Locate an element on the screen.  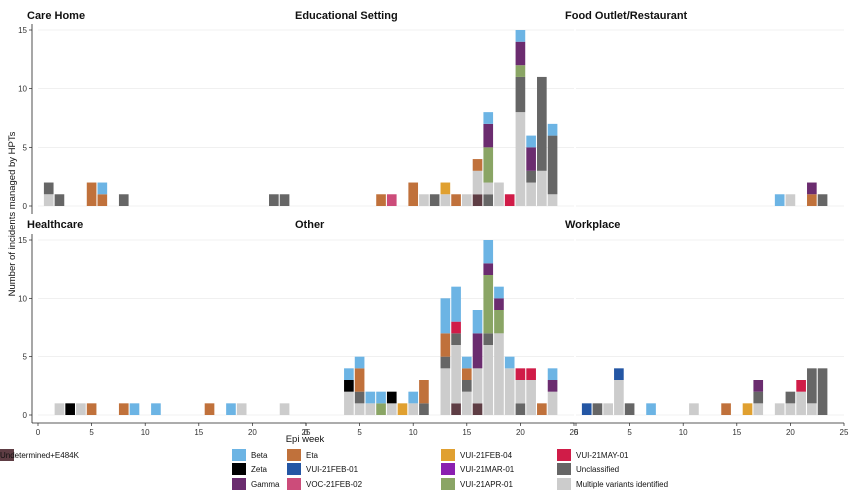
legend-label: Gamma is located at coordinates (265, 484).